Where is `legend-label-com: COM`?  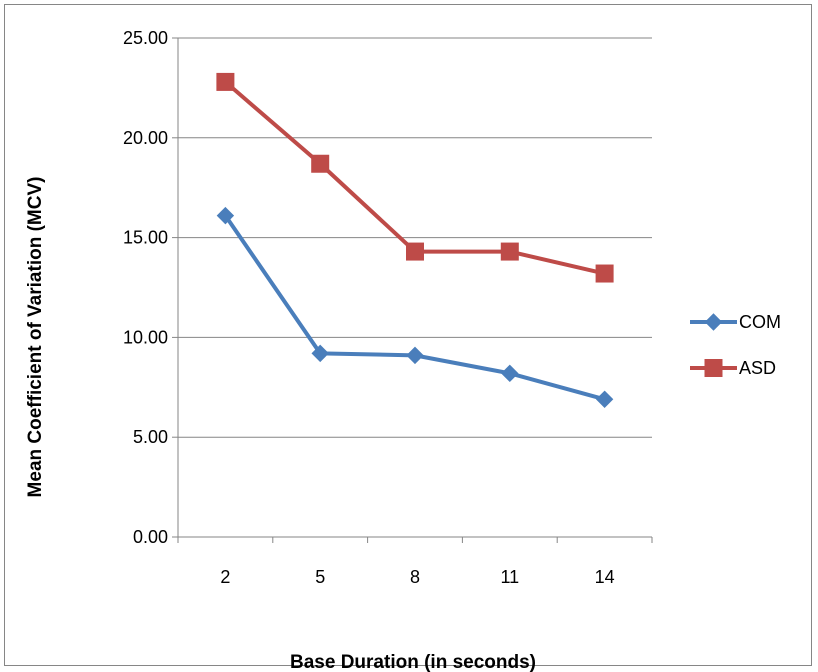 legend-label-com: COM is located at coordinates (760, 322).